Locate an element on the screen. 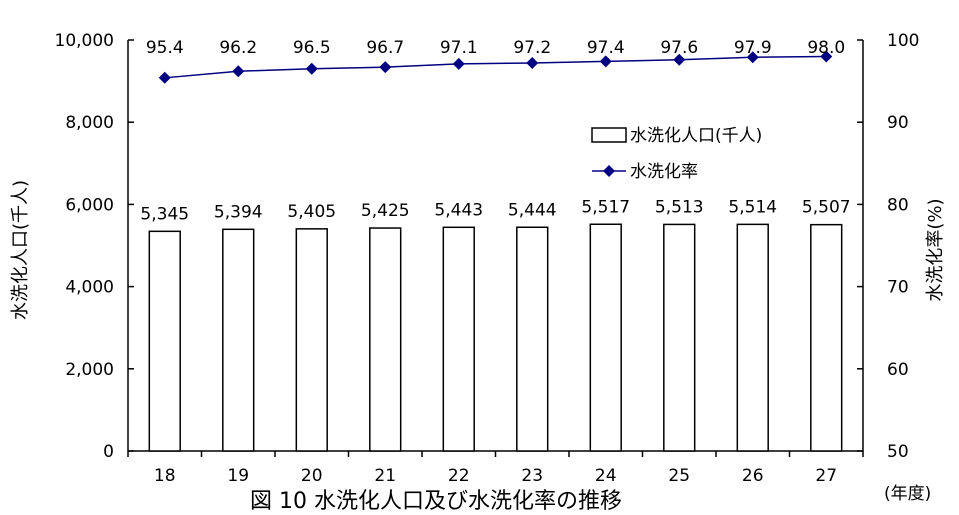 This screenshot has height=515, width=959. bar-value-label: 5,405 is located at coordinates (311, 212).